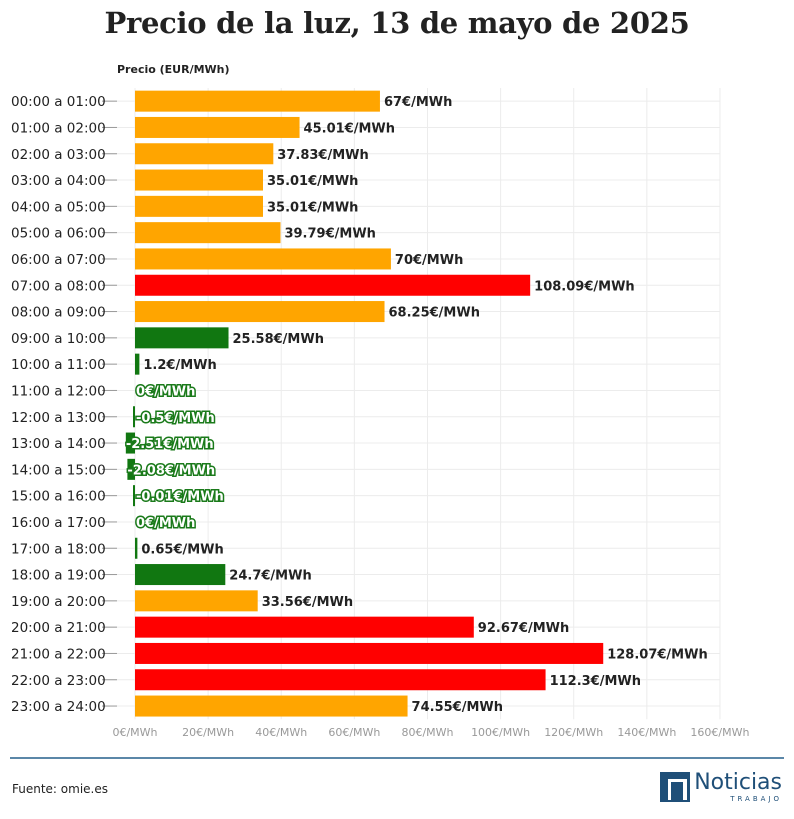 The height and width of the screenshot is (819, 794). What do you see at coordinates (134, 732) in the screenshot?
I see `x-tick-label: 0€/MWh` at bounding box center [134, 732].